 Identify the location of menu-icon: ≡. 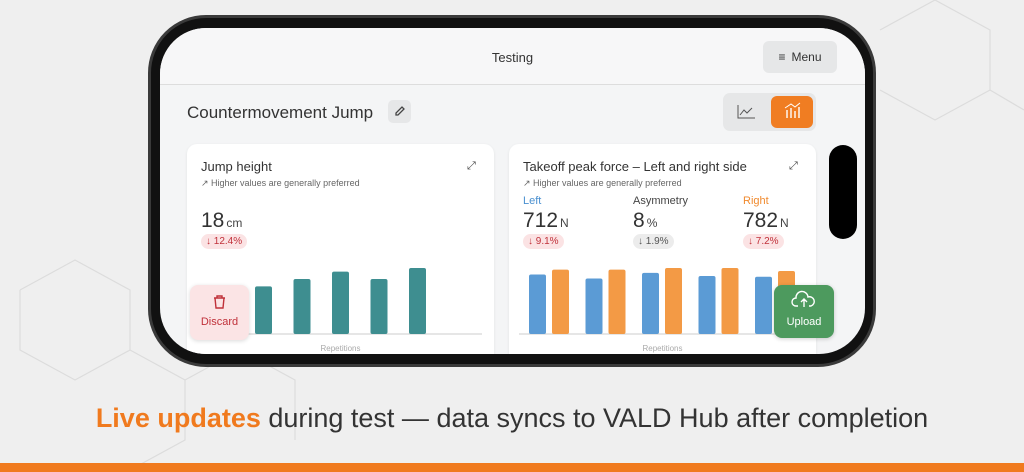
(782, 57).